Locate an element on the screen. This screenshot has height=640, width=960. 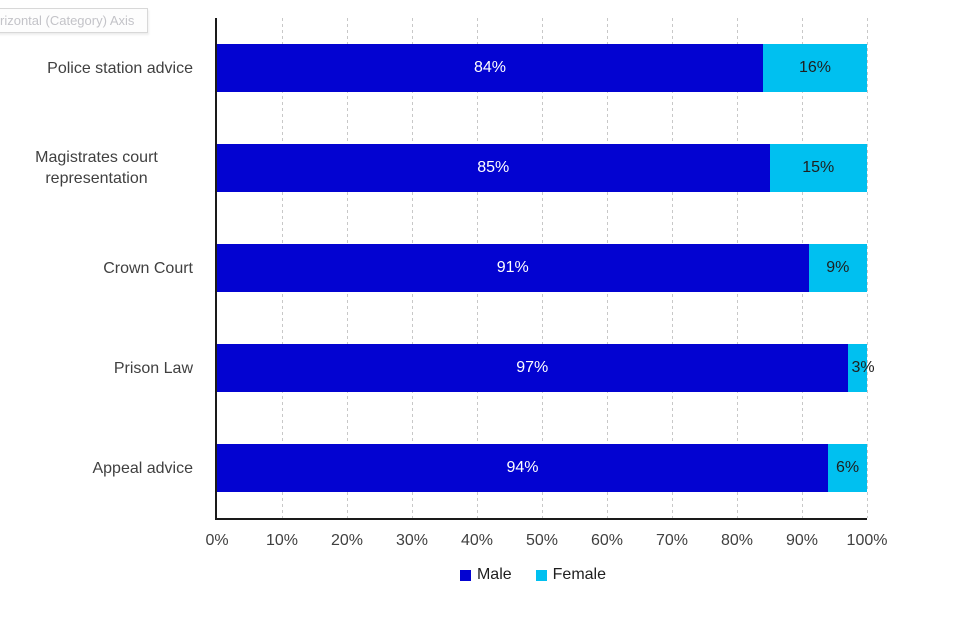
bar-value-label-male: 97% is located at coordinates (532, 367).